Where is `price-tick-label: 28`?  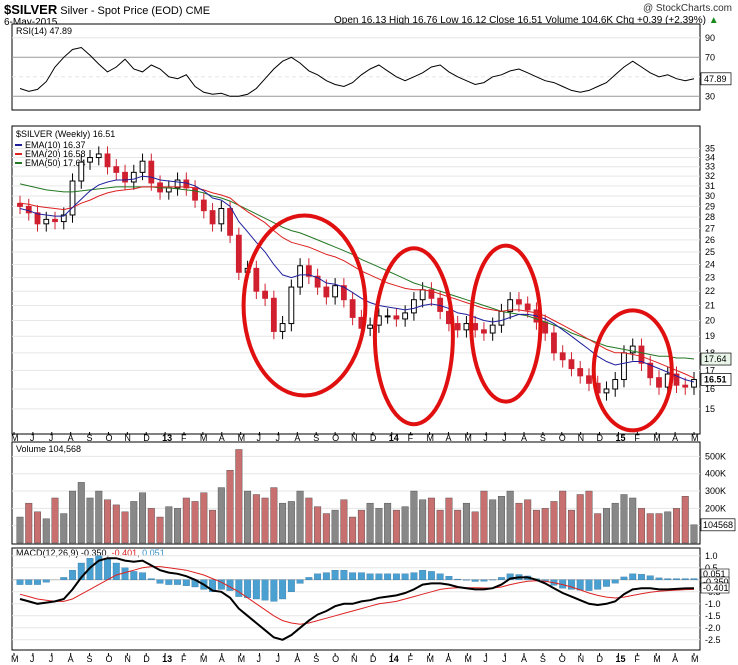 price-tick-label: 28 is located at coordinates (710, 217).